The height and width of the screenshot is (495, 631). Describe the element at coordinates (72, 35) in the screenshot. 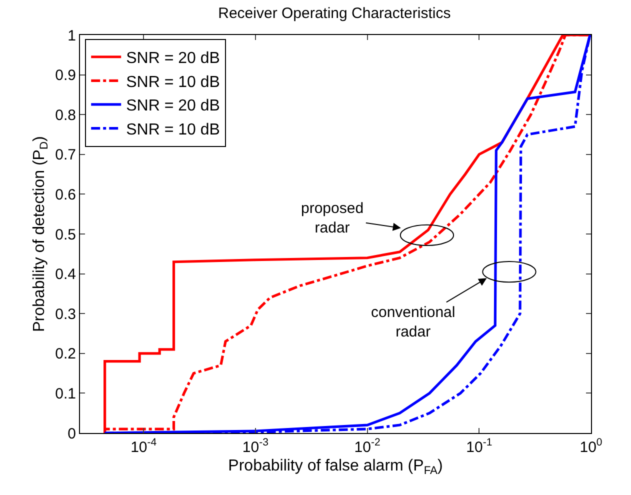

I see `y-tick-label: 1` at that location.